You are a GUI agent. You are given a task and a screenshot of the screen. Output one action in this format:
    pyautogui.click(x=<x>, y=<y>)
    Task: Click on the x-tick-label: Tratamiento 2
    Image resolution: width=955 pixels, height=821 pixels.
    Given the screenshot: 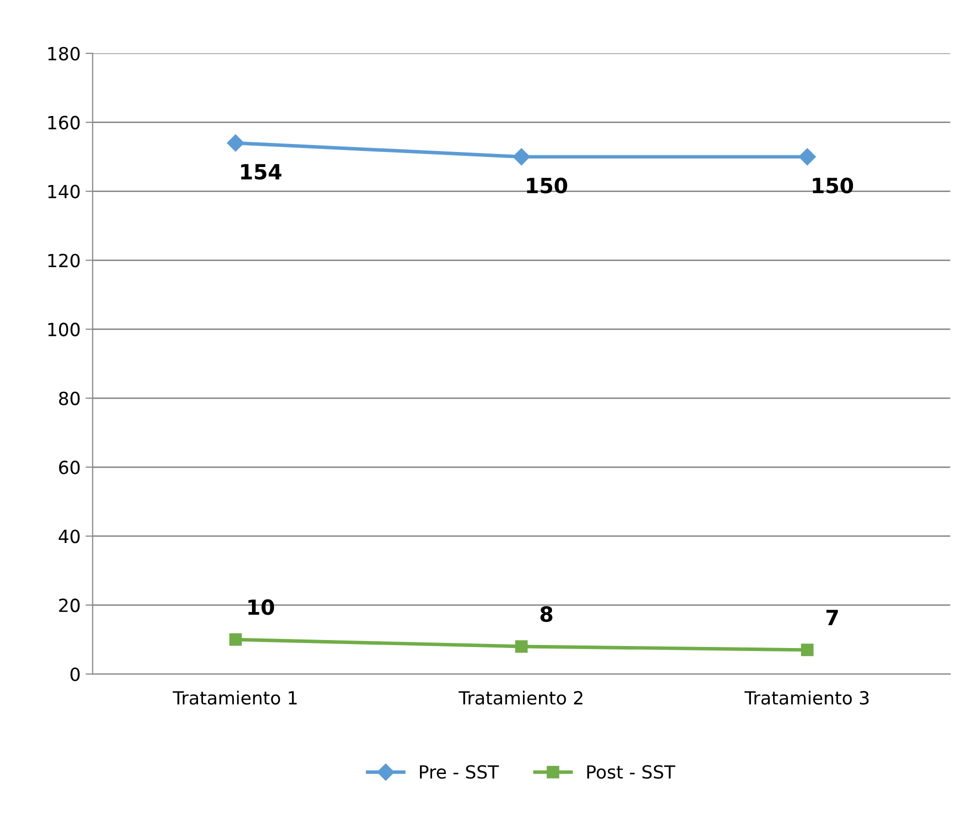 What is the action you would take?
    pyautogui.click(x=520, y=697)
    